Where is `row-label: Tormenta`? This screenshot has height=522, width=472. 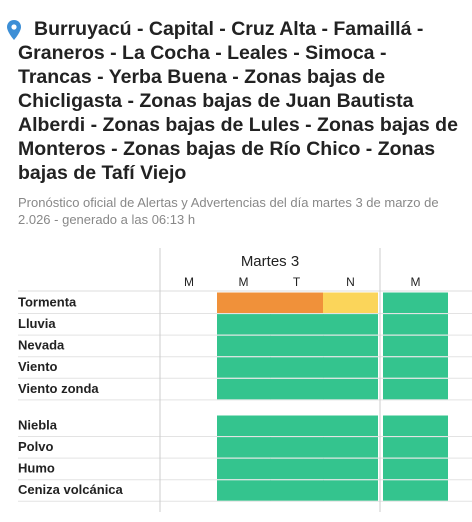
row-label: Tormenta is located at coordinates (47, 301).